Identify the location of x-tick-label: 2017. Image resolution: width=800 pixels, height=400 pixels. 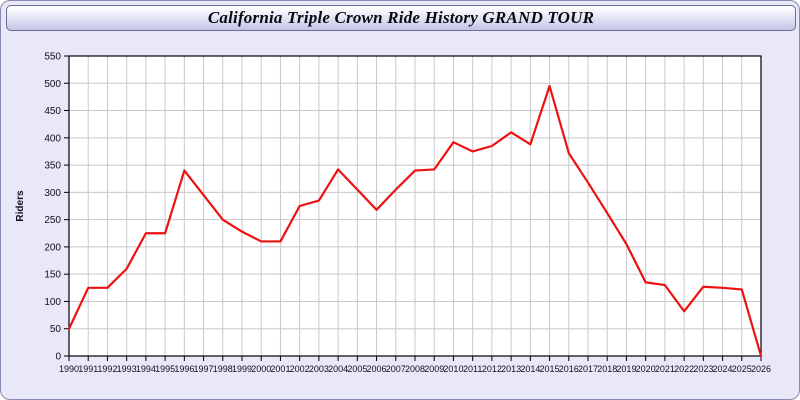
(588, 369).